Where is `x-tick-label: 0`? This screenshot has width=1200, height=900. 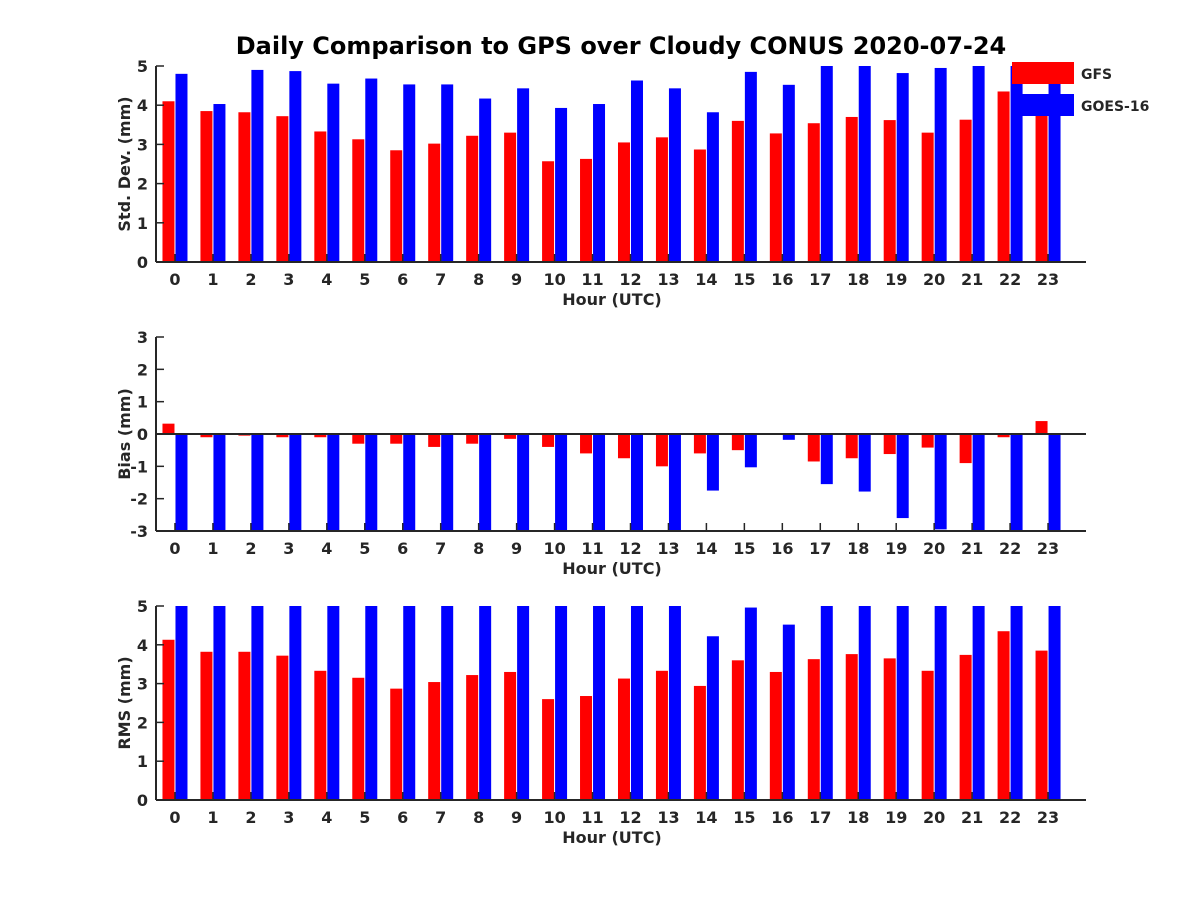 x-tick-label: 0 is located at coordinates (174, 279).